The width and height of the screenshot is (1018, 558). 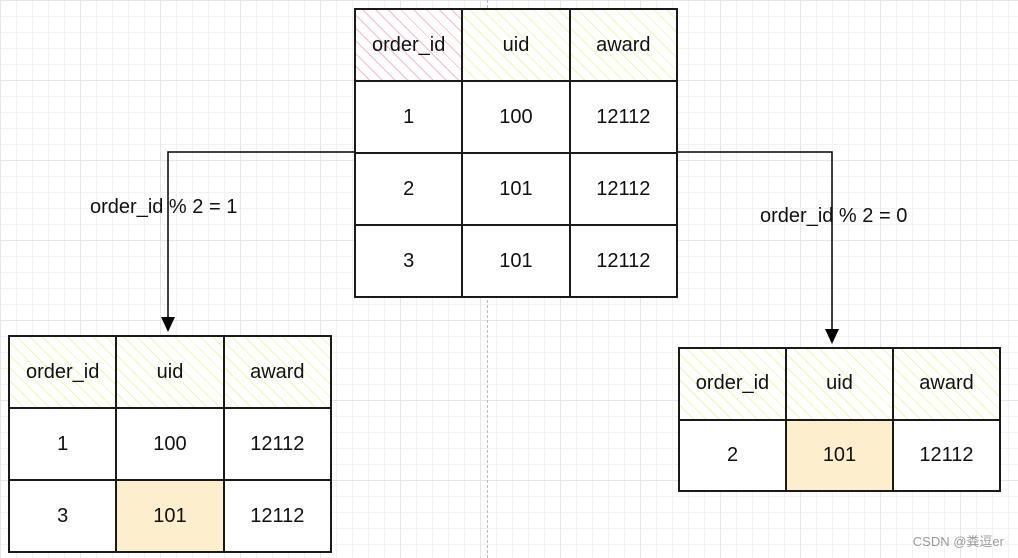 What do you see at coordinates (260, 234) in the screenshot?
I see `edge-to-odd-shard` at bounding box center [260, 234].